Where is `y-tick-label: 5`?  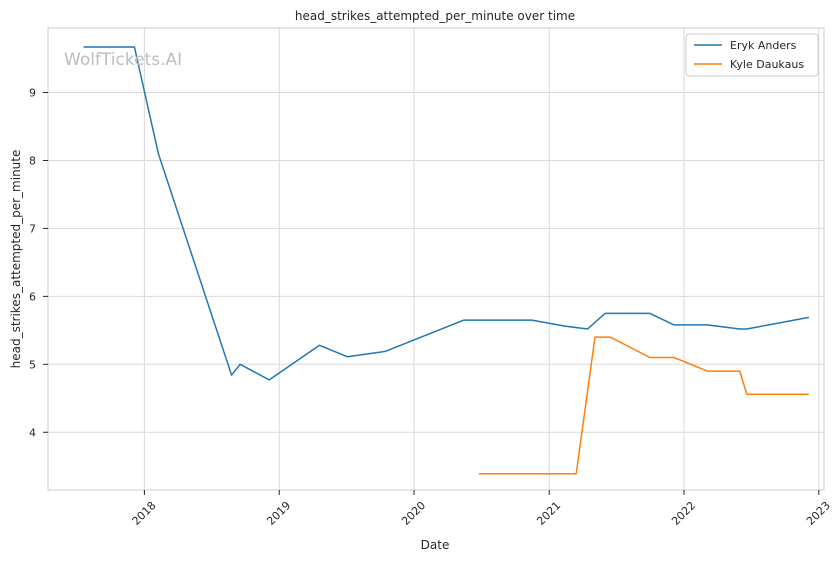
y-tick-label: 5 is located at coordinates (32, 364).